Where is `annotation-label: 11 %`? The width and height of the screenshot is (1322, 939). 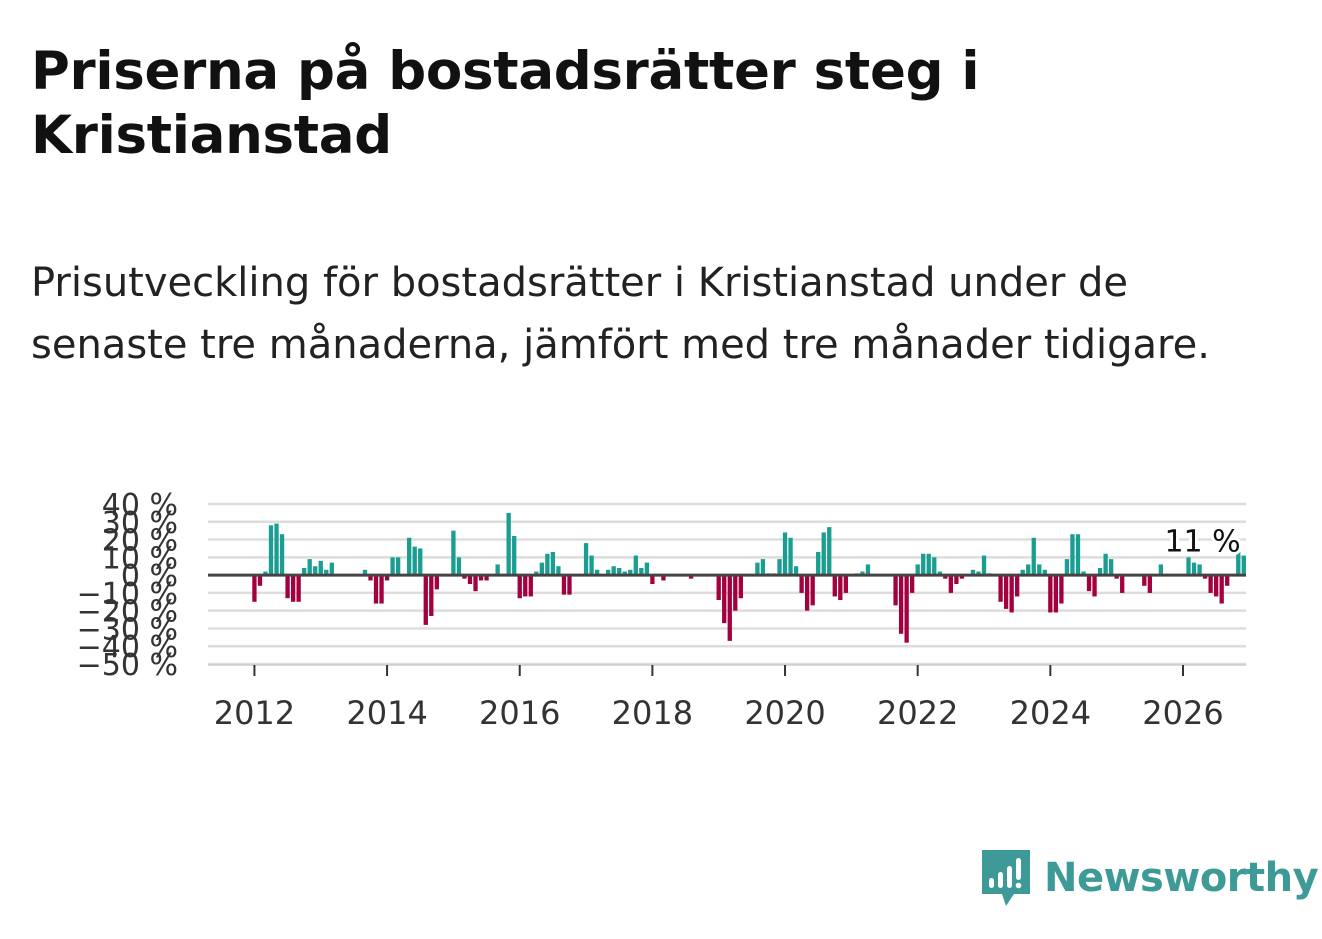 annotation-label: 11 % is located at coordinates (1202, 542).